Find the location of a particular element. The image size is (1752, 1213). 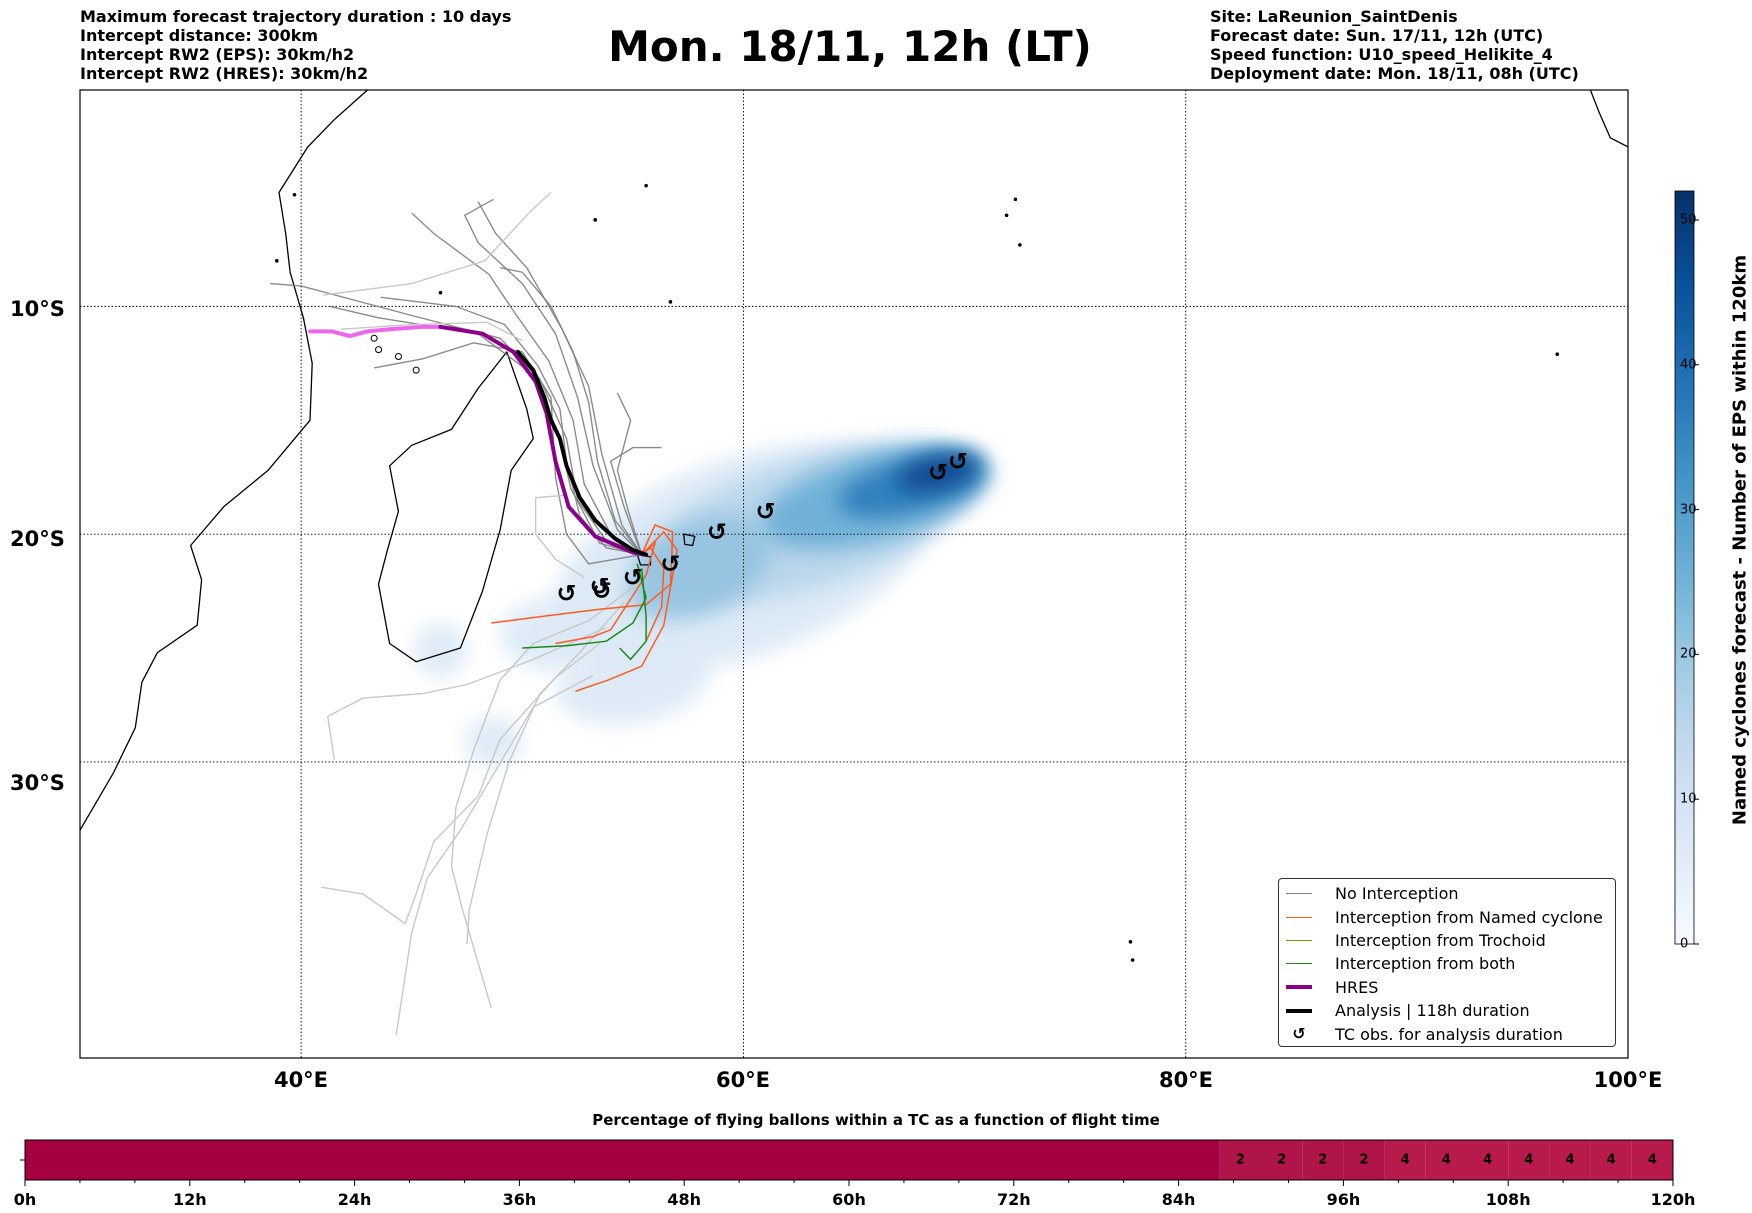

legend-item-analysis: Analysis | 118h duration is located at coordinates (1447, 1010).